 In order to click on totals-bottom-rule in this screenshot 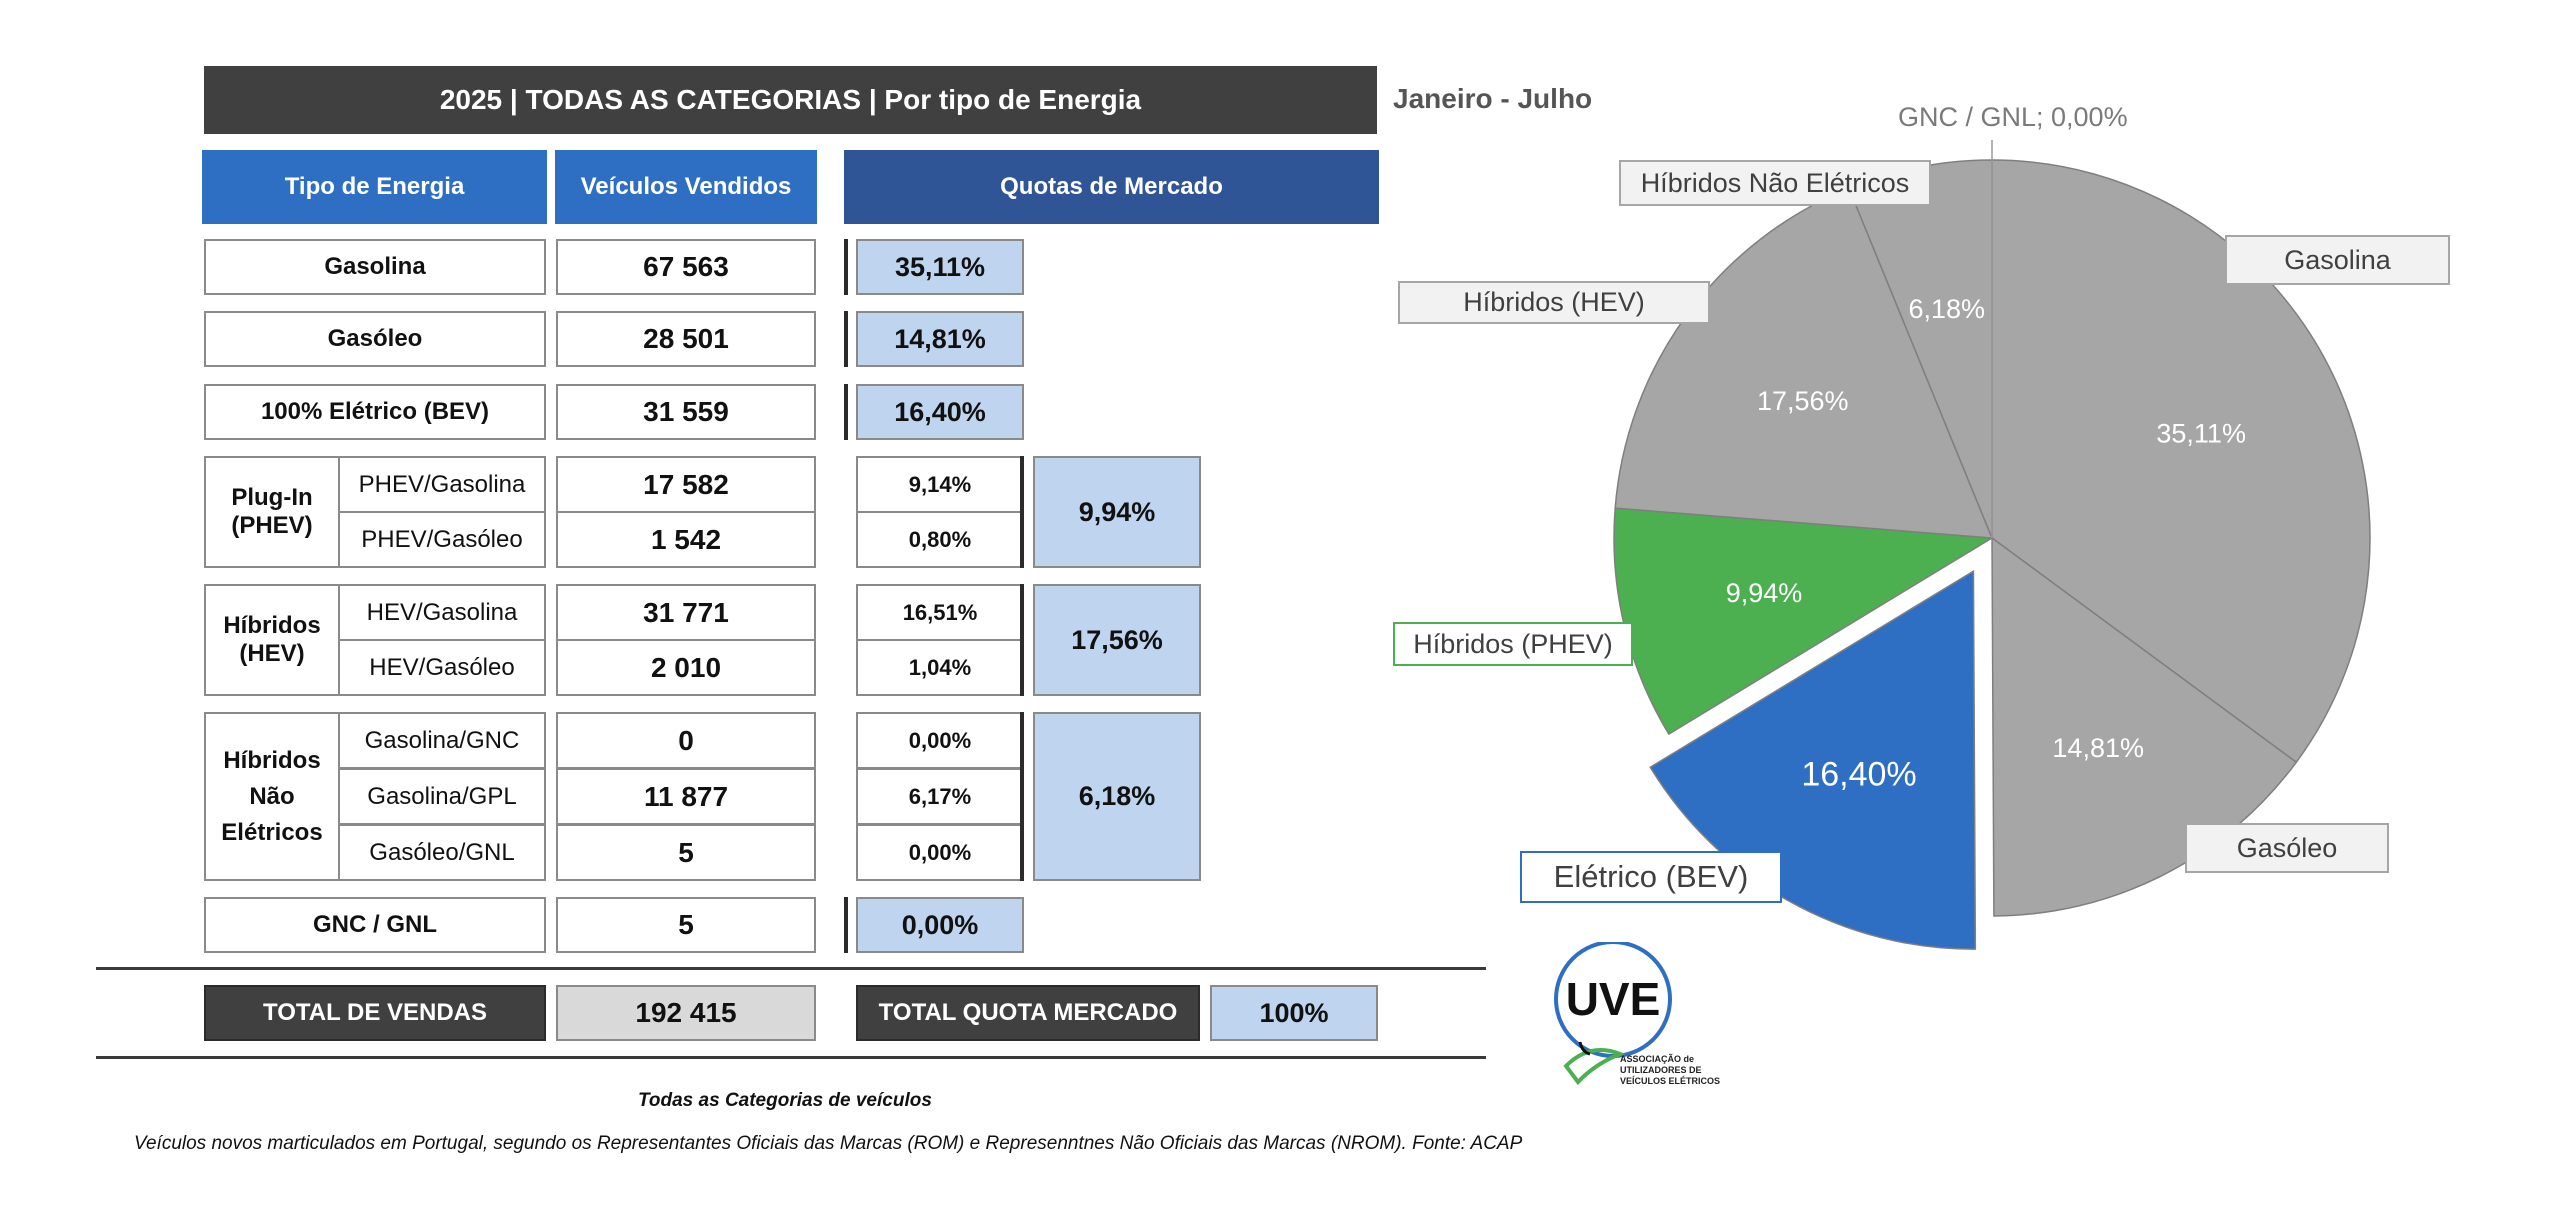, I will do `click(791, 1057)`.